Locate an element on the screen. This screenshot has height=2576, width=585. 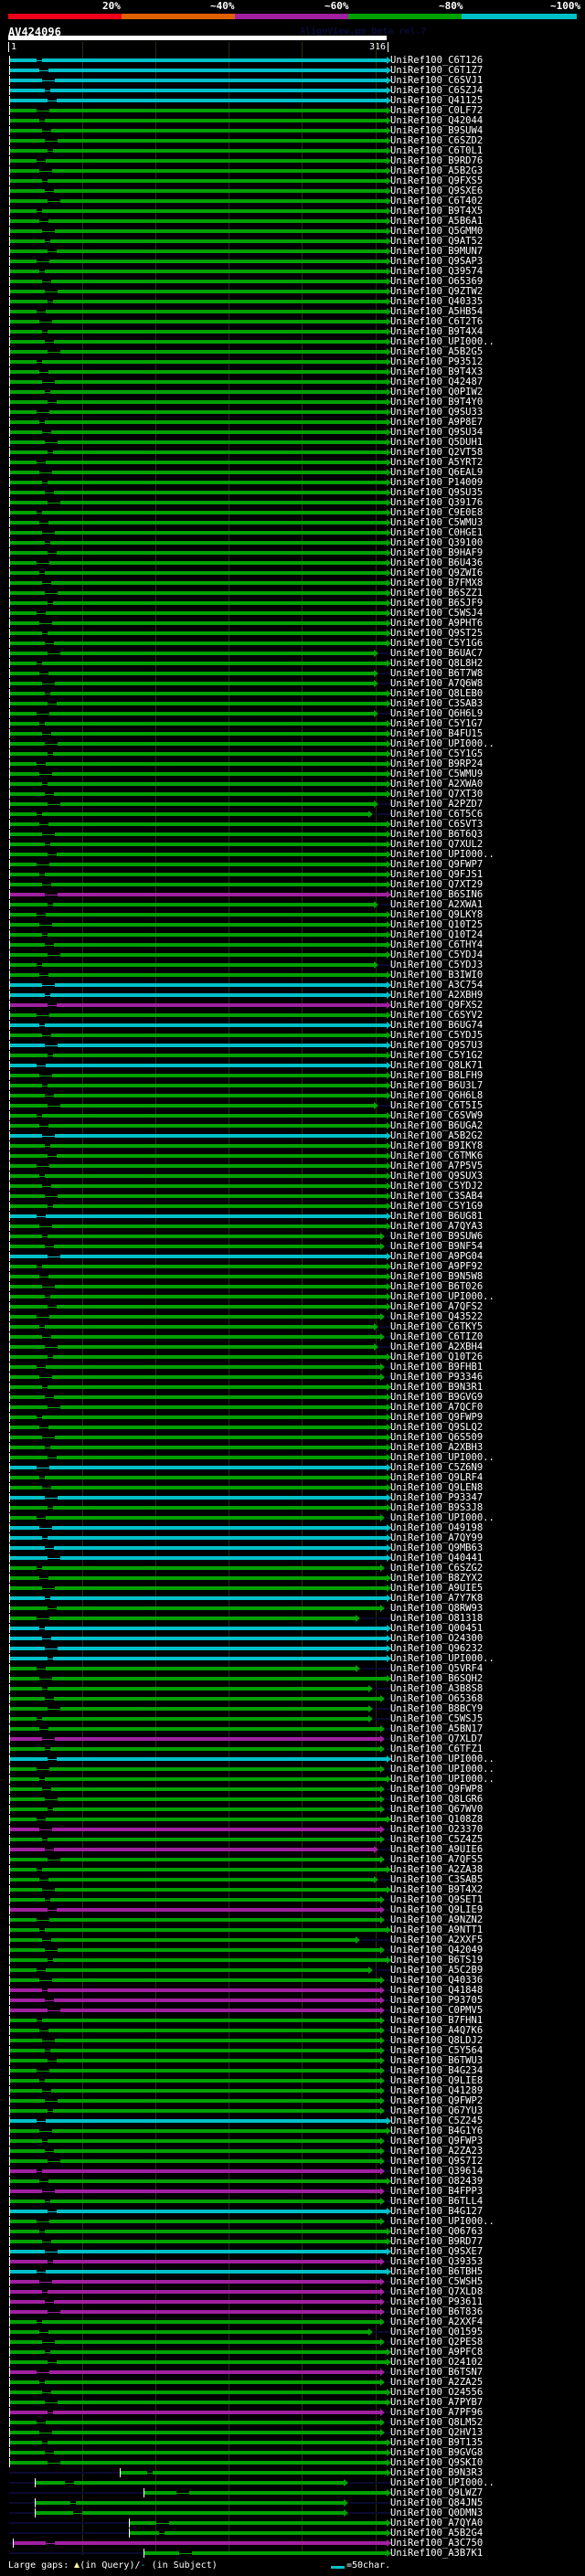
hit-label: UniRef100_C6SZD2 is located at coordinates (437, 140).